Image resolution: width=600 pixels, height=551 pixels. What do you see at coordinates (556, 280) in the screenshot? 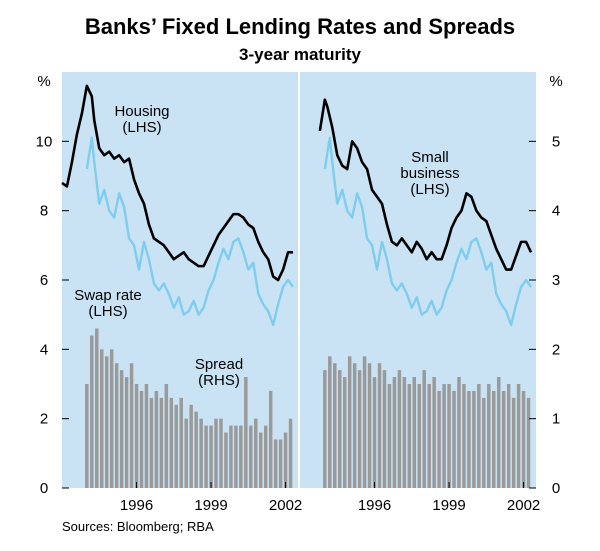
I see `right-tick-label: 3` at bounding box center [556, 280].